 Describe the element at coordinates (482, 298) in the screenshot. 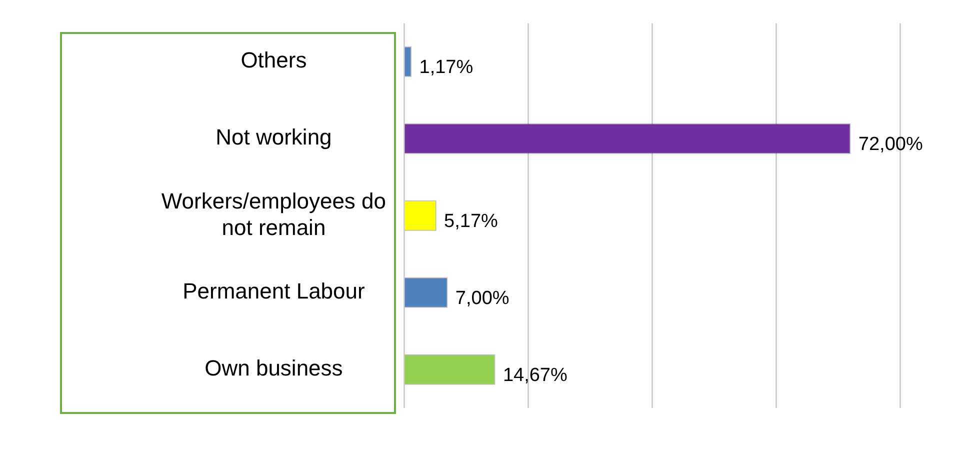

I see `data-label: 7,00%` at that location.